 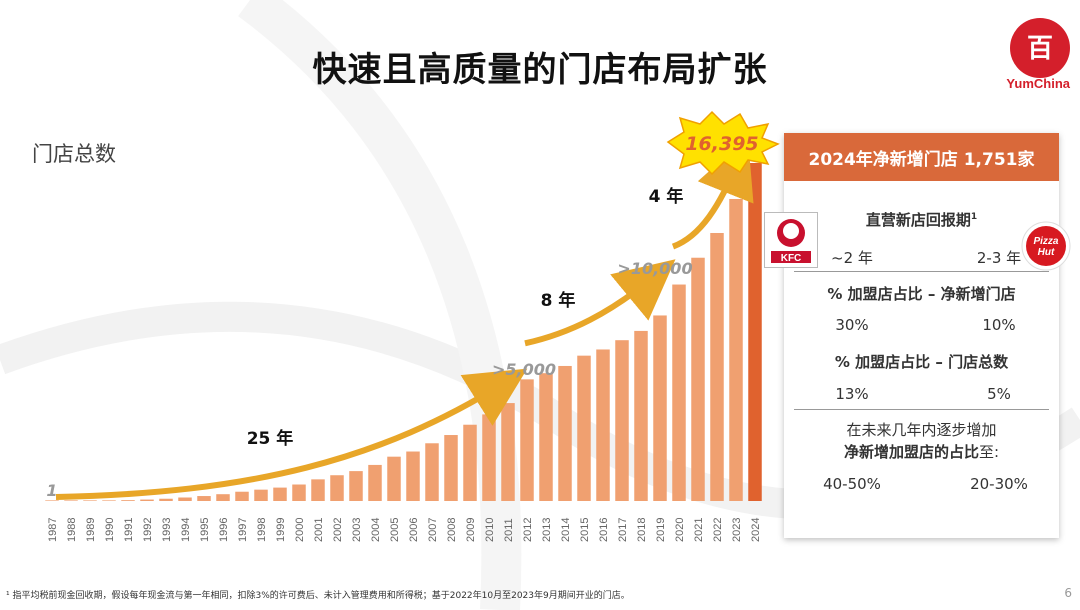 I want to click on bar-2008, so click(x=451, y=468).